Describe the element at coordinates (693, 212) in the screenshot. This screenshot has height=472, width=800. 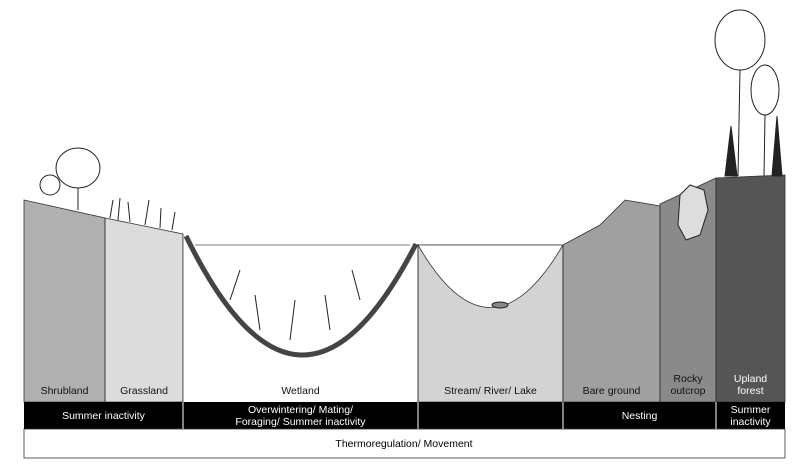
I see `rock-pile` at that location.